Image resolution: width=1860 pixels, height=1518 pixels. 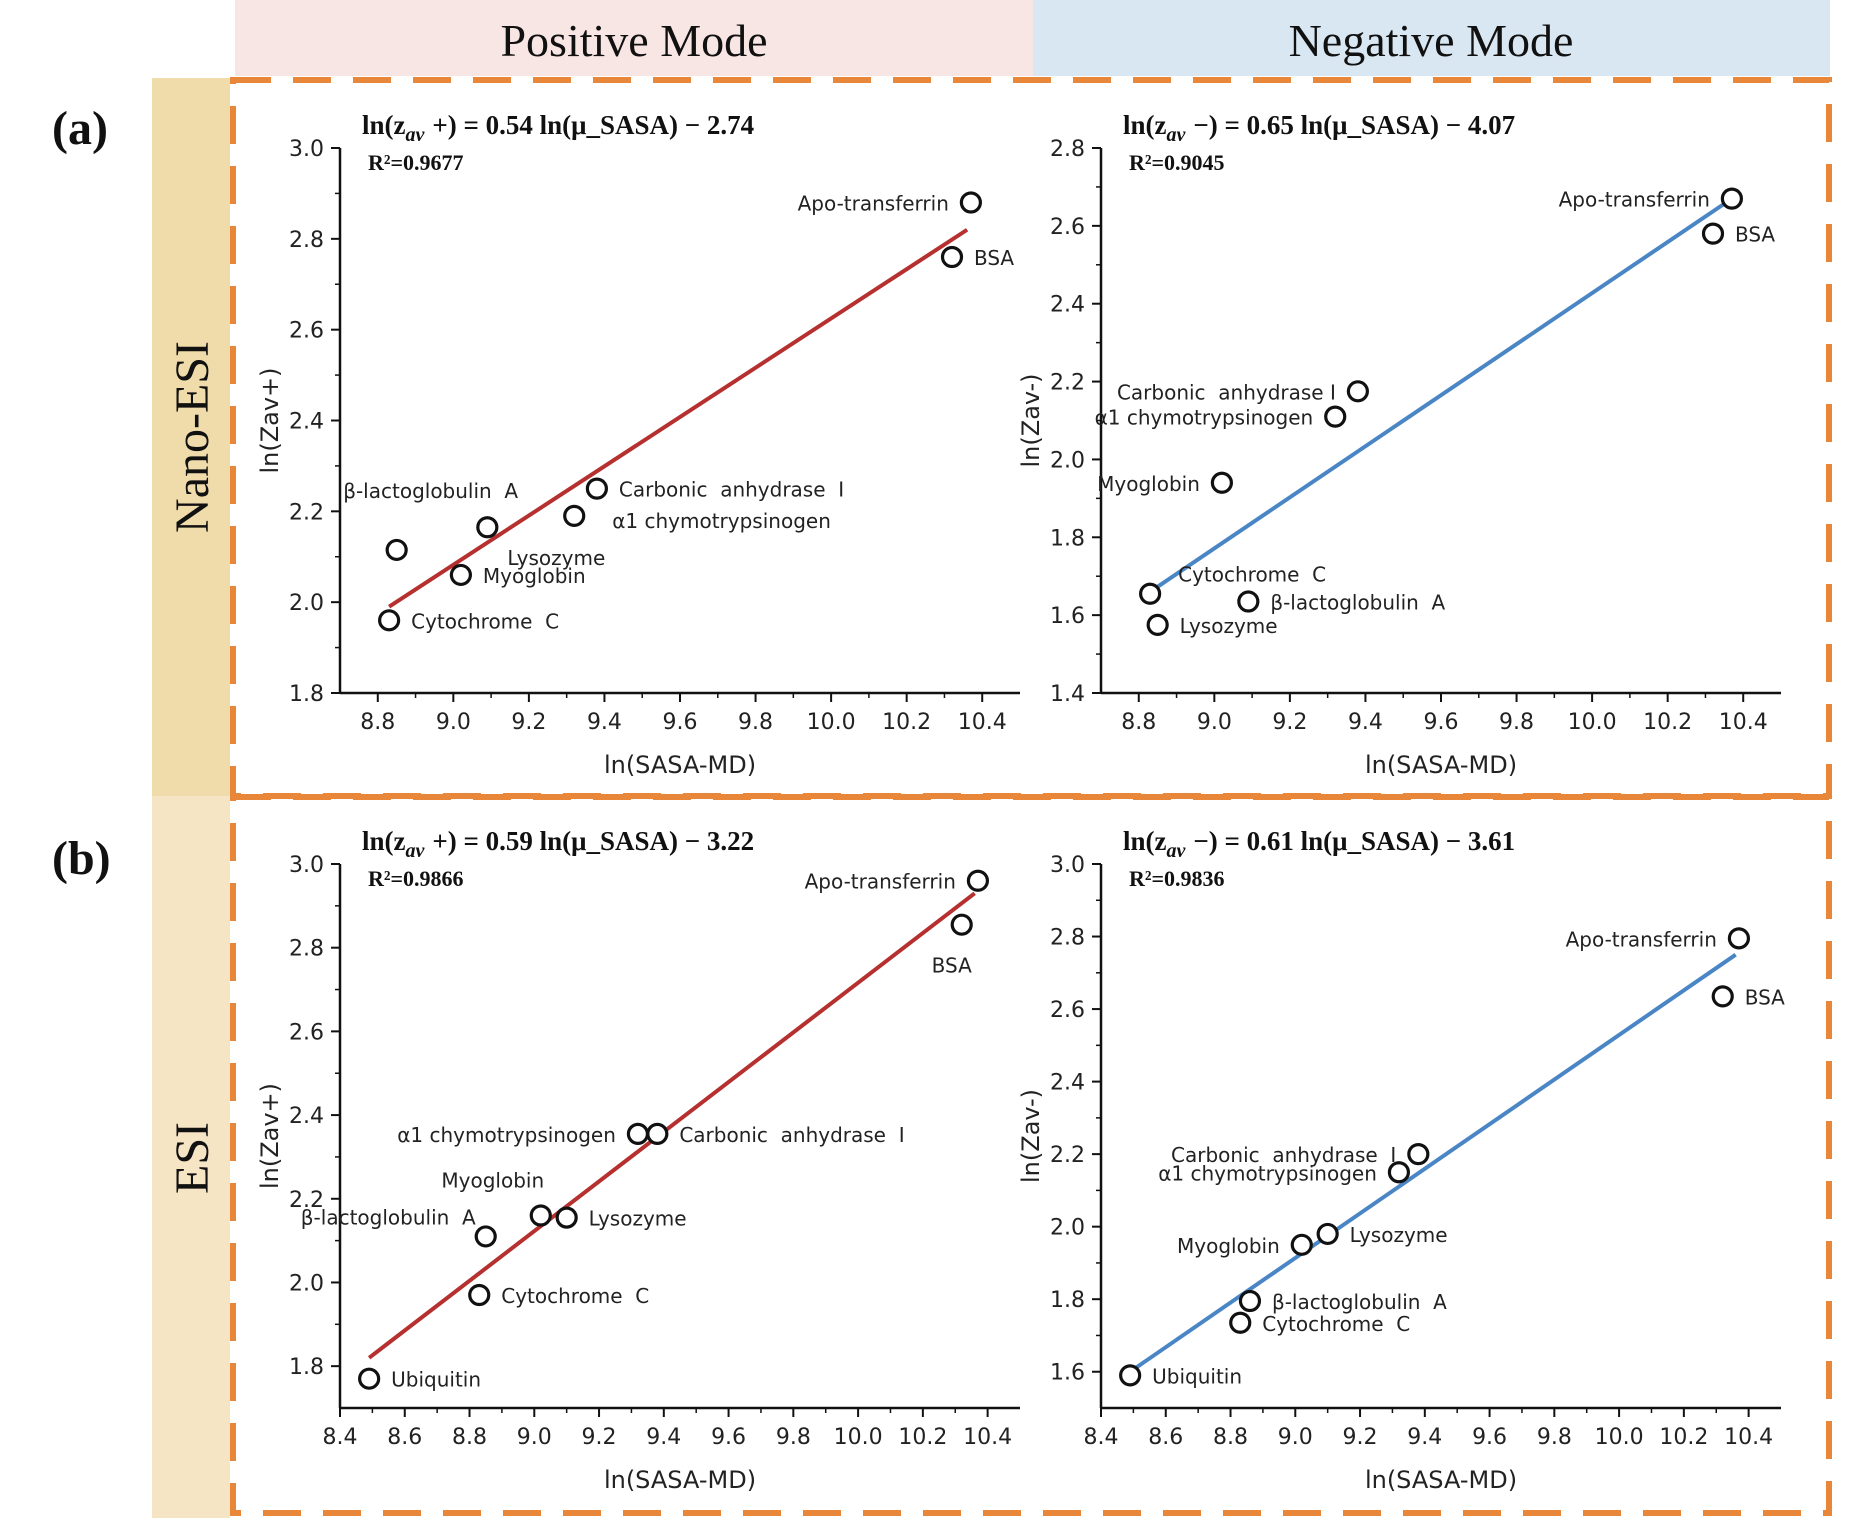 What do you see at coordinates (191, 1157) in the screenshot?
I see `esi-band` at bounding box center [191, 1157].